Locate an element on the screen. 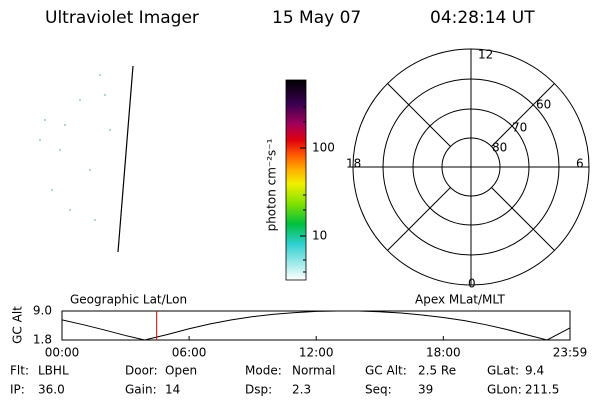 The image size is (600, 400). mlt-label: 0 is located at coordinates (472, 284).